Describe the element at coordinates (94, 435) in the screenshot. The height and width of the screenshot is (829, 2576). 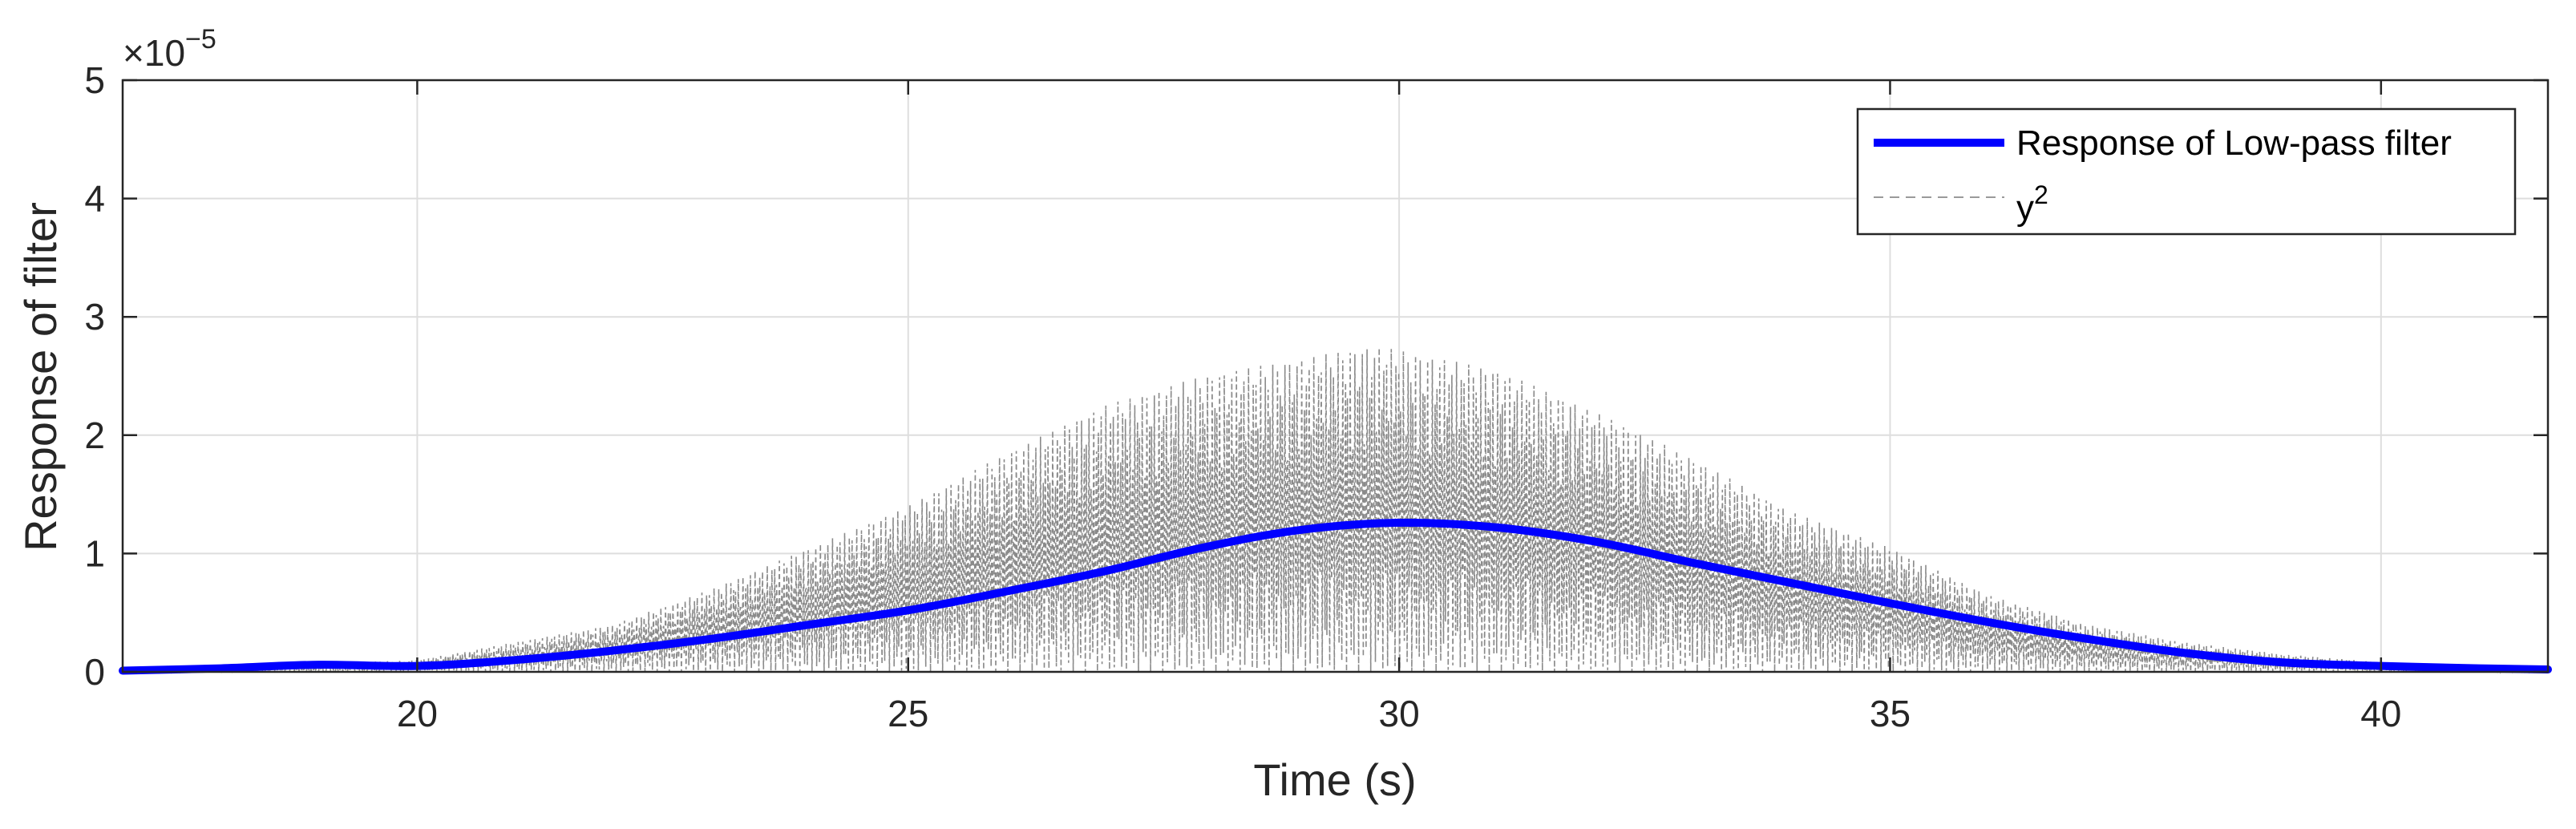
I see `y-tick-label: 2` at that location.